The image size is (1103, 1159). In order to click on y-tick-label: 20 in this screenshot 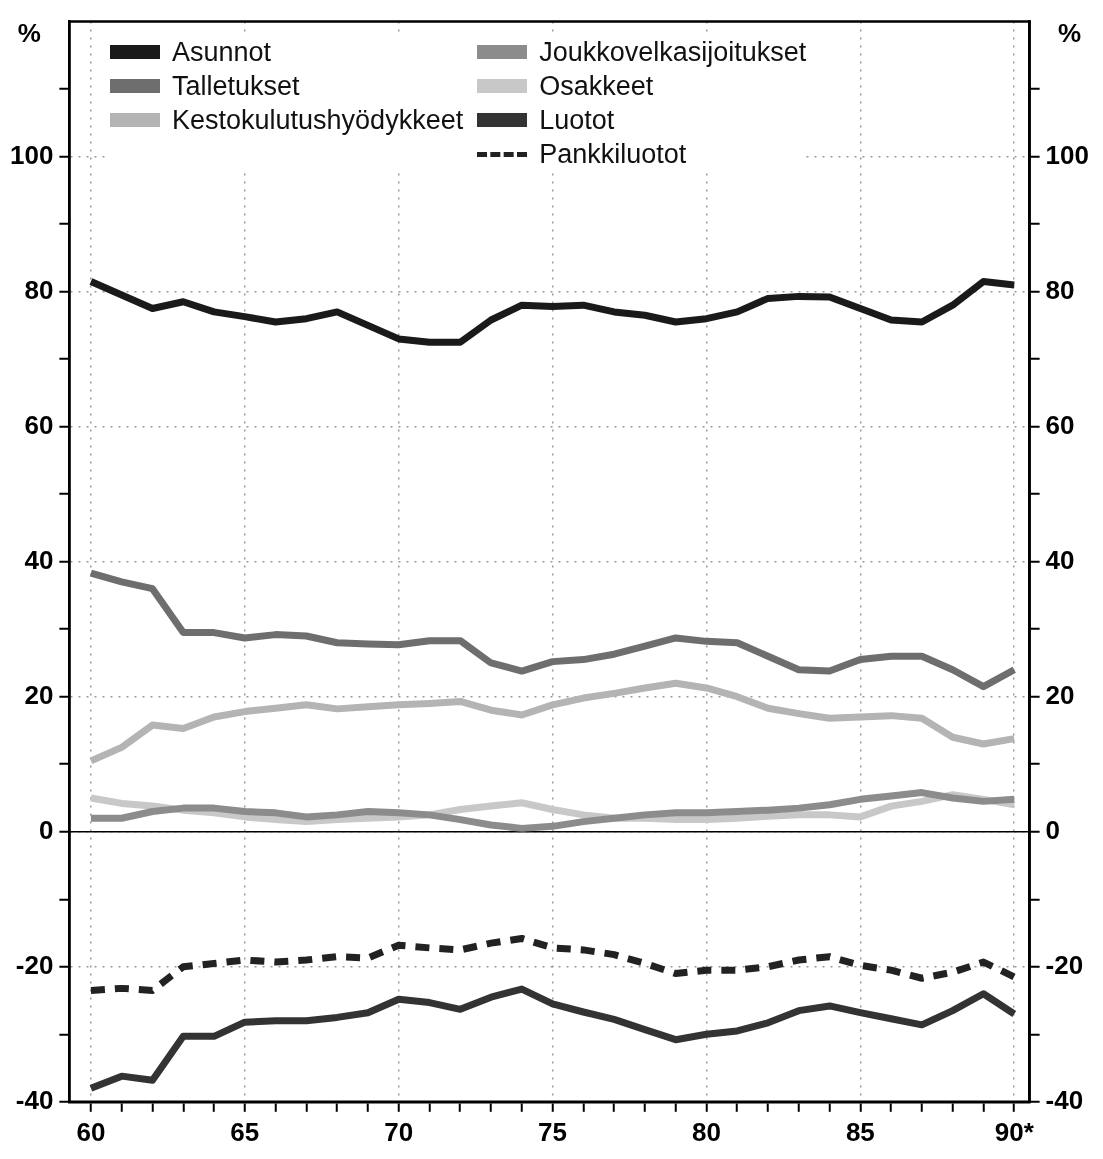, I will do `click(39, 694)`.